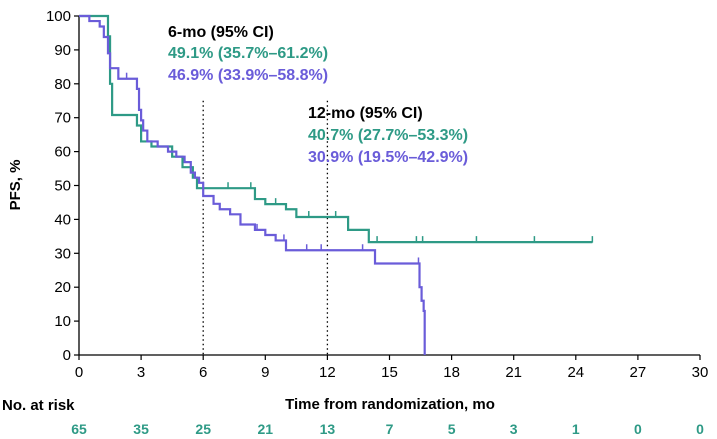  Describe the element at coordinates (141, 372) in the screenshot. I see `x-tick-label: 3` at that location.